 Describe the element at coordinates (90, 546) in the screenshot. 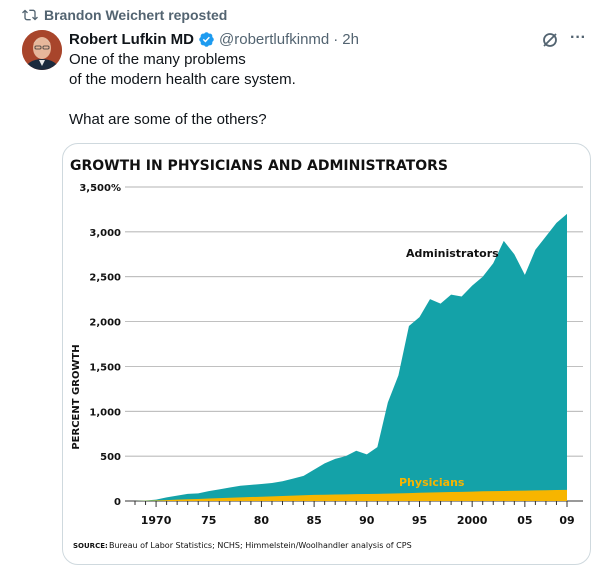

I see `source-label: SOURCE:` at that location.